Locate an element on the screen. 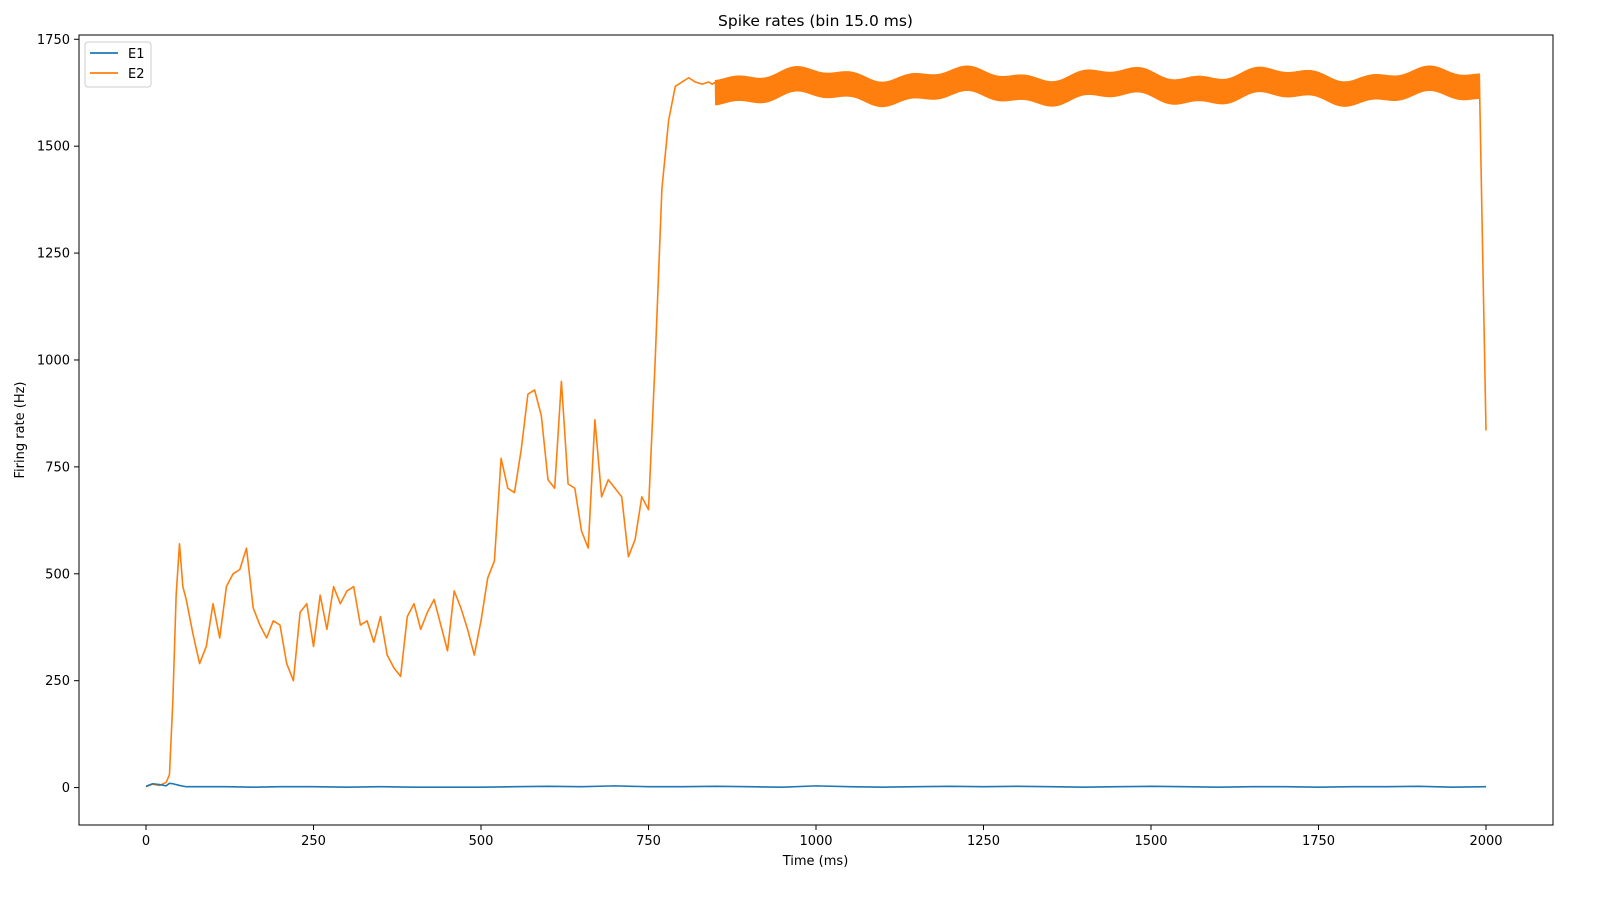 The height and width of the screenshot is (904, 1600). y-tick-label: 750 is located at coordinates (57, 467).